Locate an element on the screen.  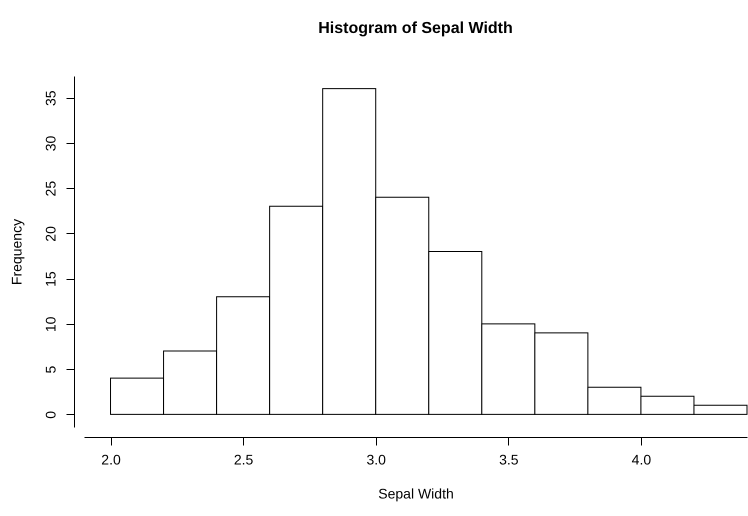
y-tick-label: 10 is located at coordinates (50, 324).